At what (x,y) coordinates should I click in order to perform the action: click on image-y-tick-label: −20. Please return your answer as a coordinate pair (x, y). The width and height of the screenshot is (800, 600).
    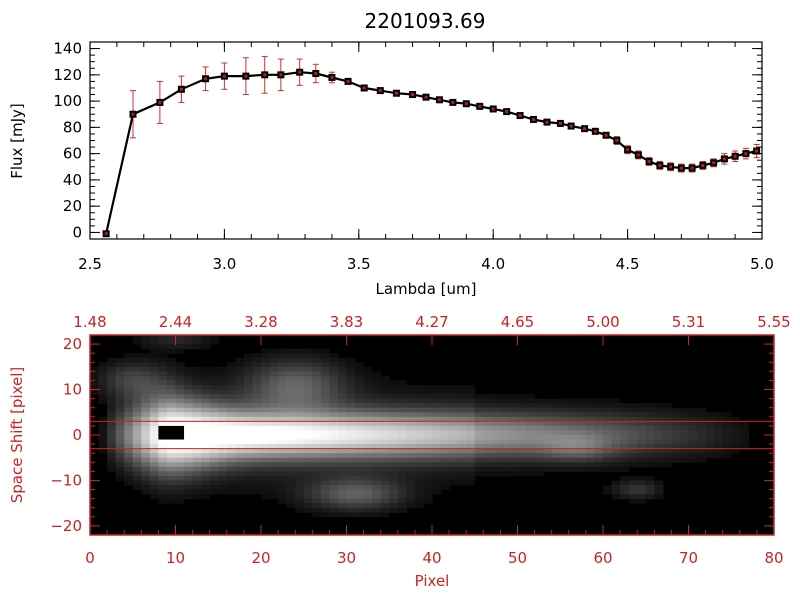
    Looking at the image, I should click on (66, 526).